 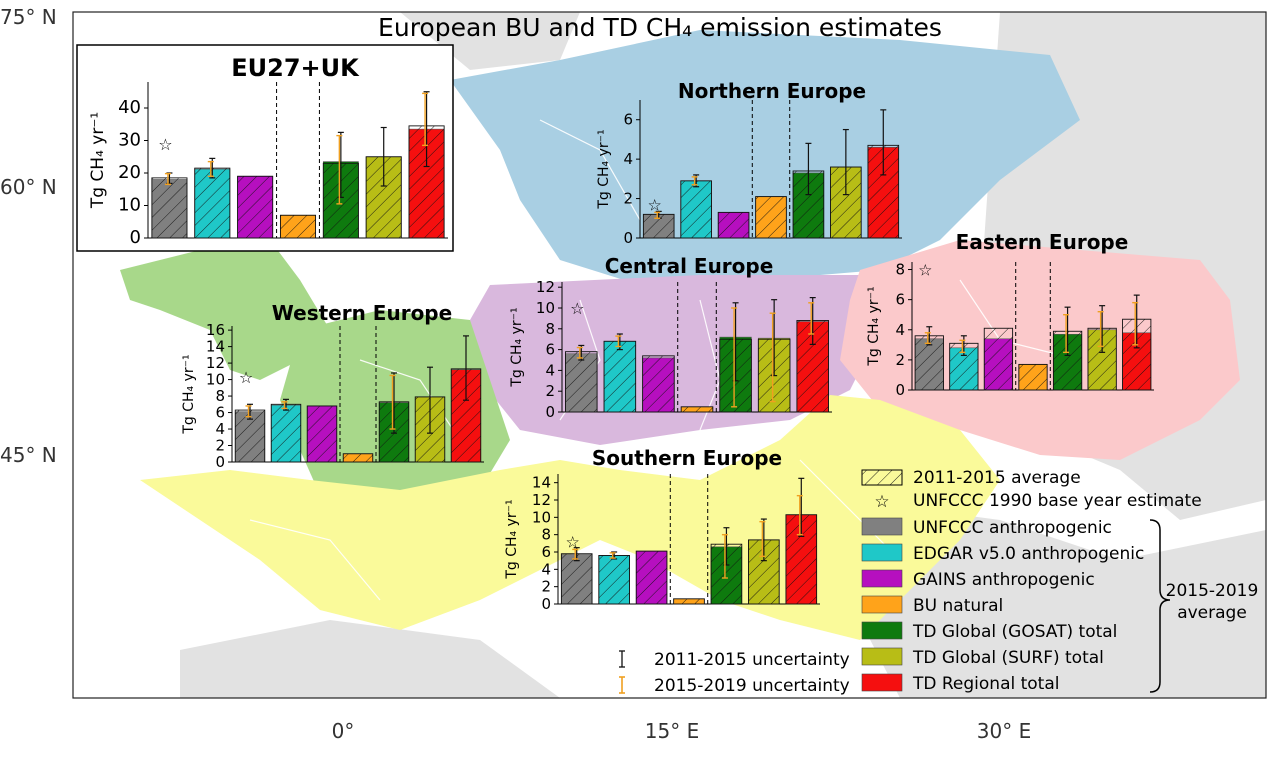 I want to click on legend-hatch-swatch, so click(x=882, y=477).